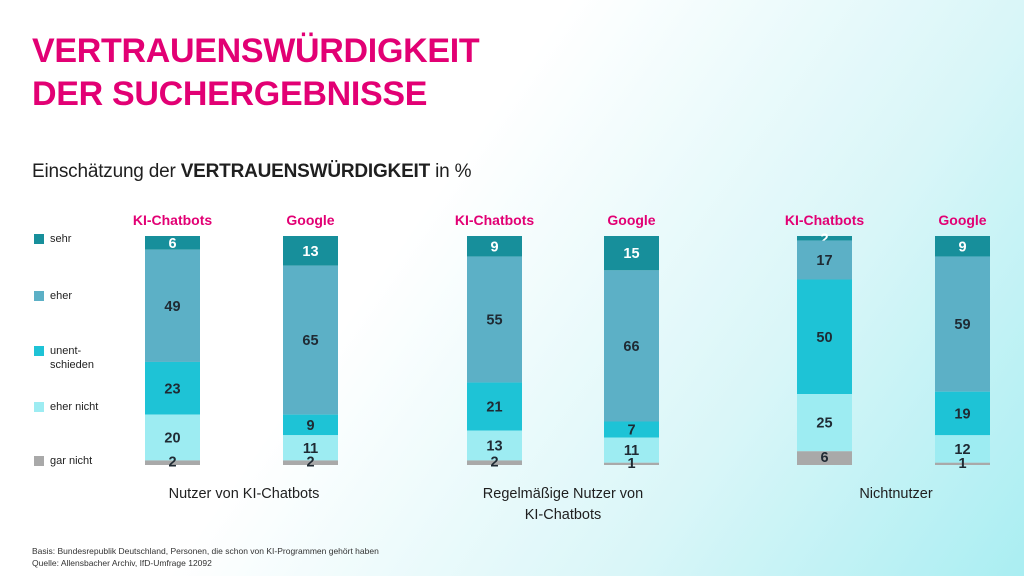 This screenshot has width=1024, height=576. What do you see at coordinates (256, 51) in the screenshot?
I see `title-line-1: VERTRAUENSWÜRDIGKEIT` at bounding box center [256, 51].